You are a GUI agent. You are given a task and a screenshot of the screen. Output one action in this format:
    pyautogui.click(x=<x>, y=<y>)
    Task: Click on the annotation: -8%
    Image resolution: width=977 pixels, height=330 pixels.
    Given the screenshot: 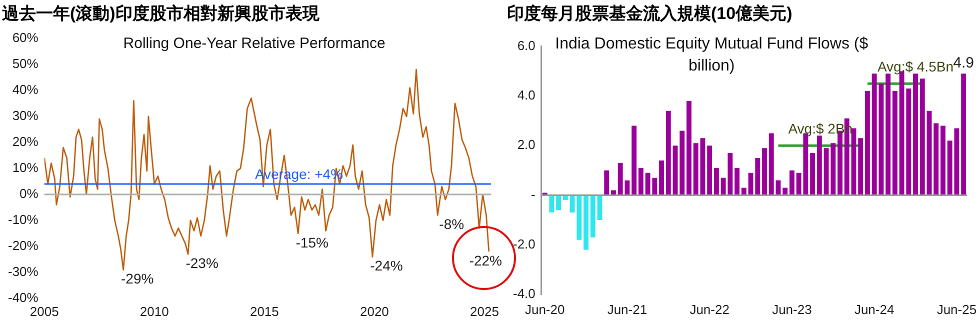 What is the action you would take?
    pyautogui.click(x=451, y=224)
    